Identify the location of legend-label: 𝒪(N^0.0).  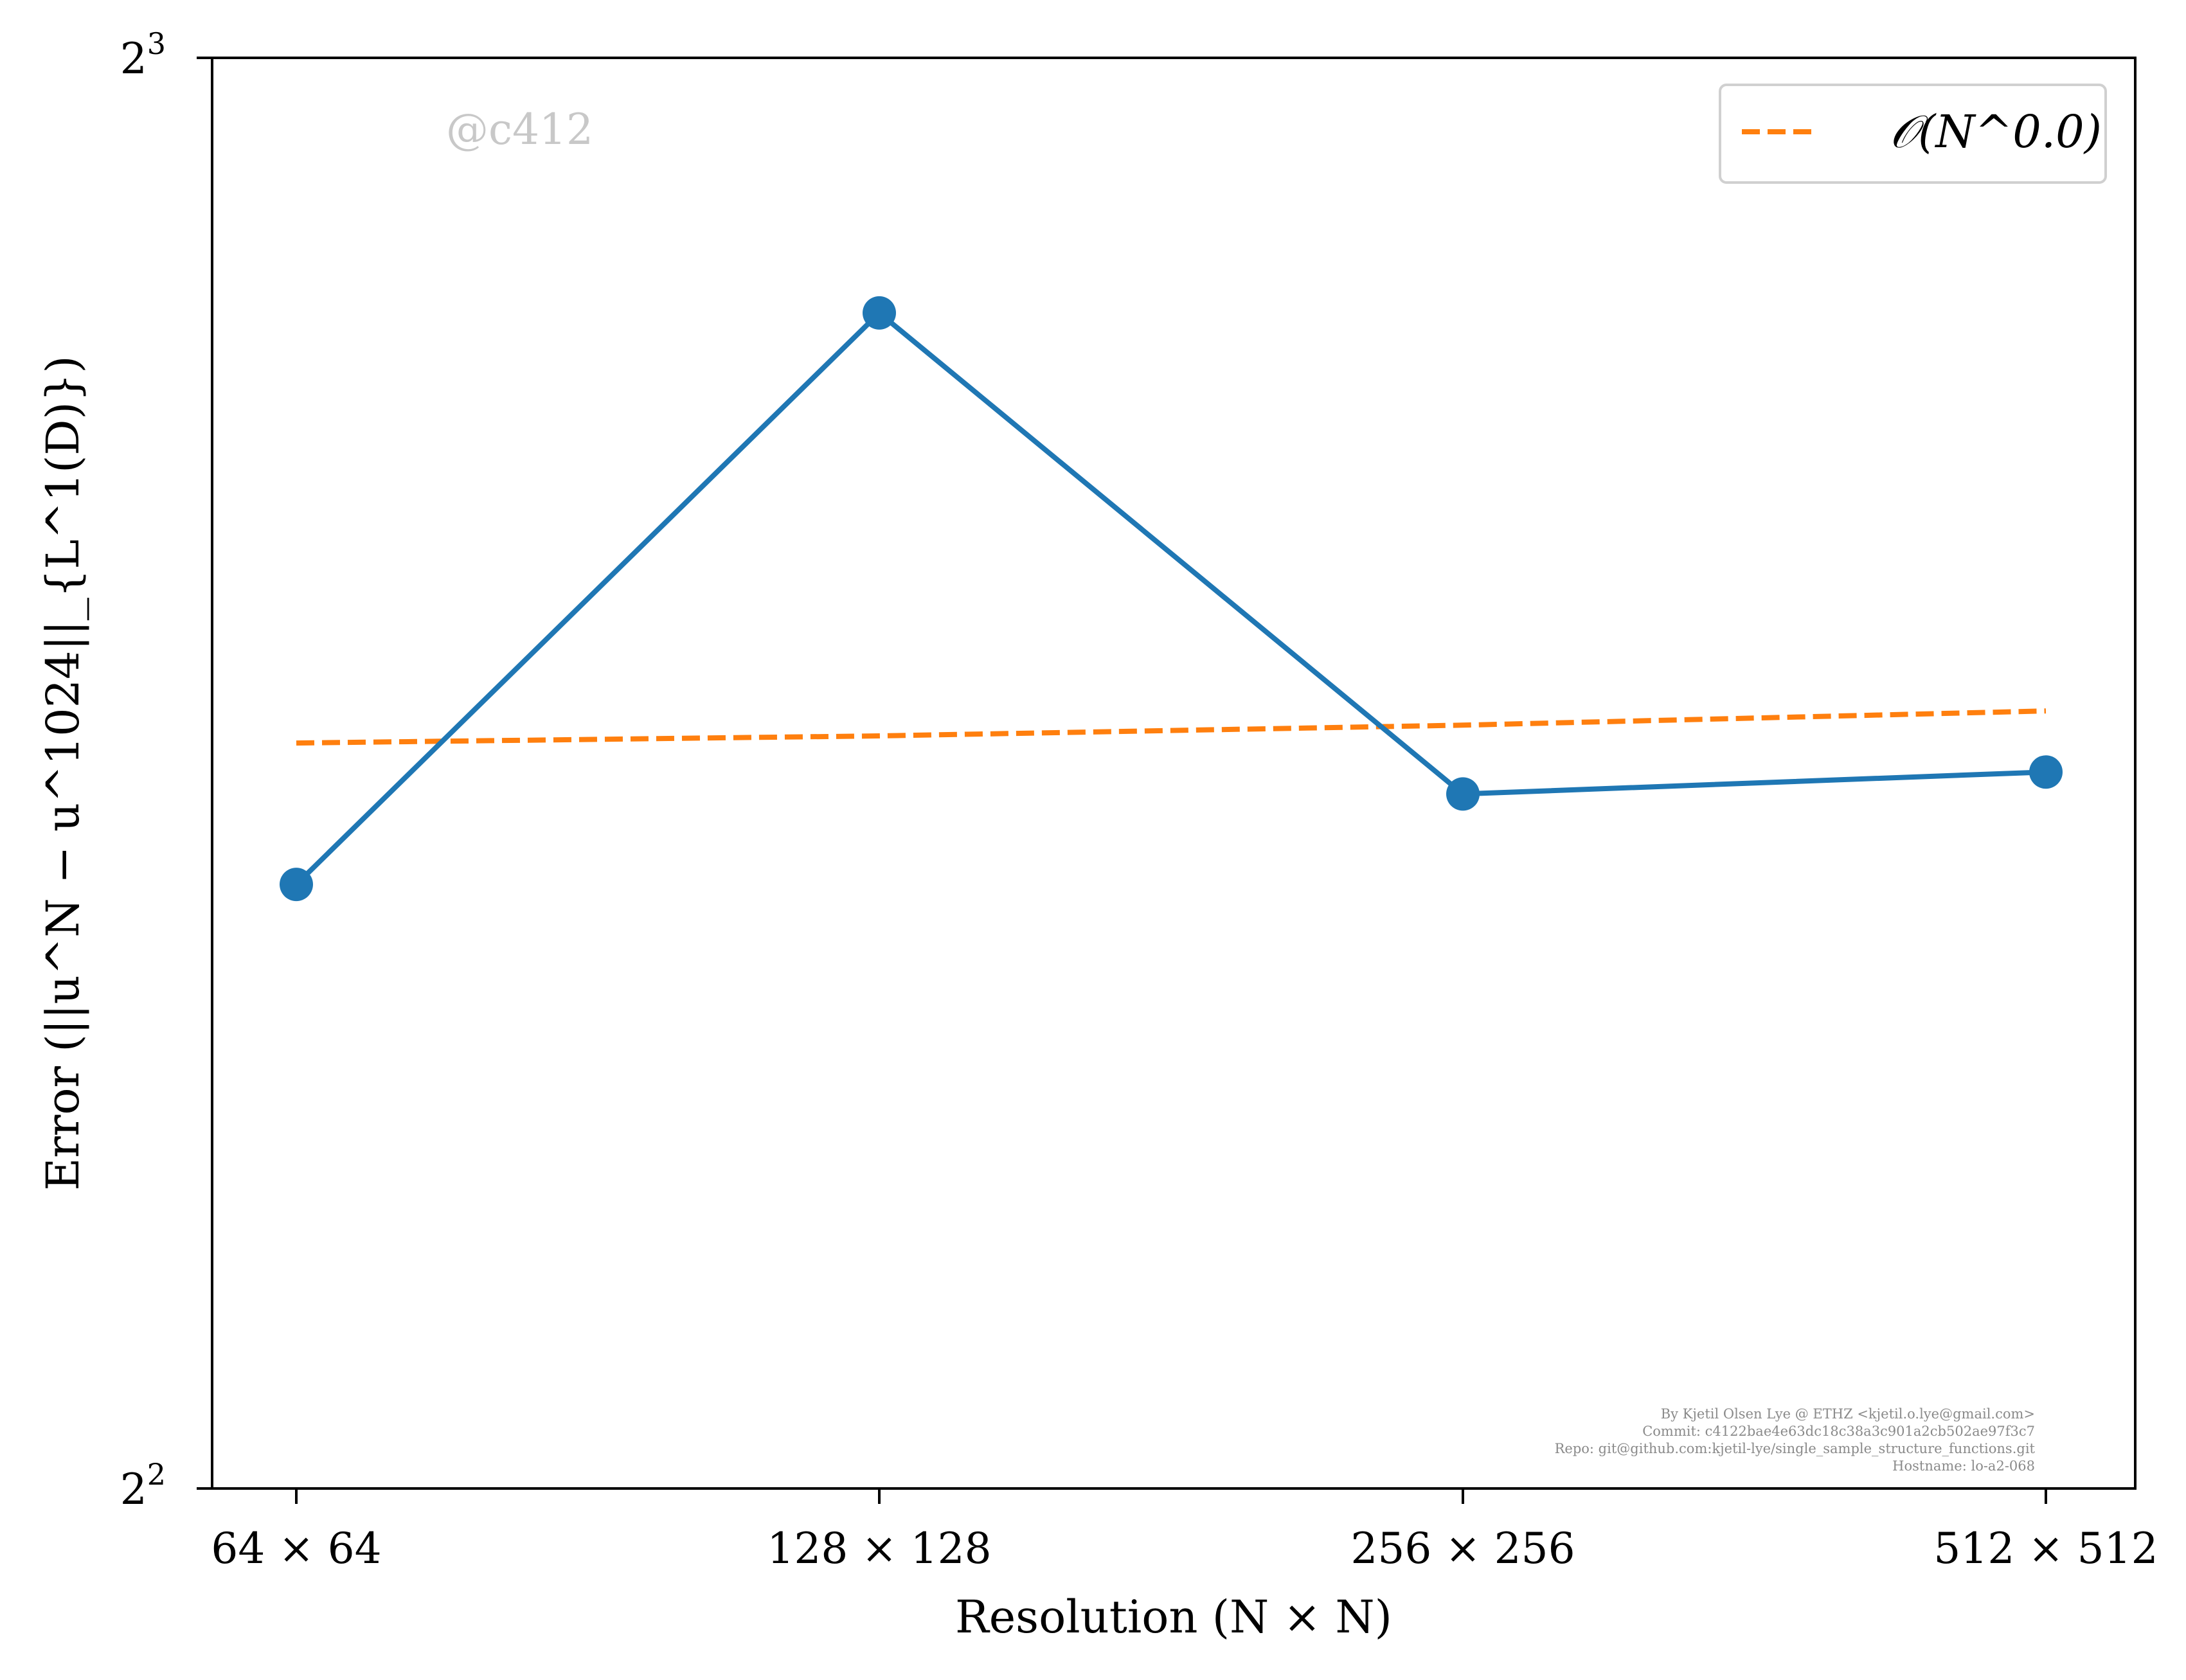
(1996, 131).